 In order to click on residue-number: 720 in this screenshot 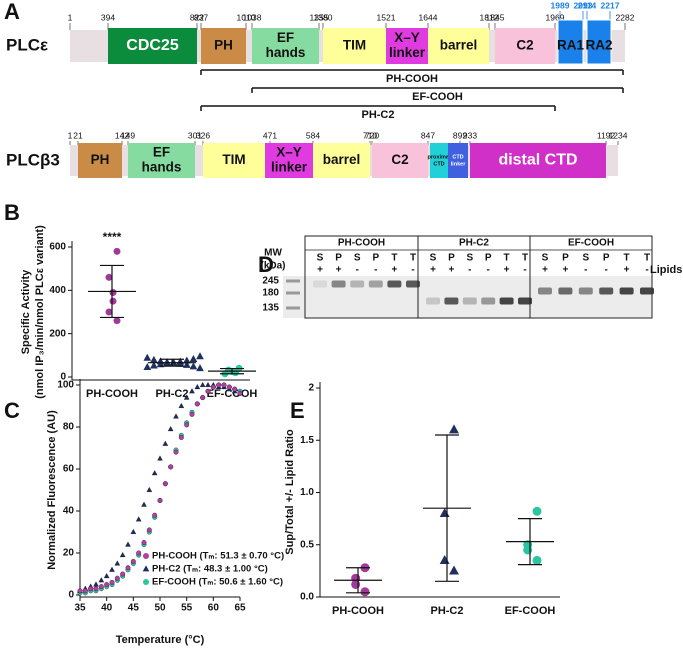, I will do `click(372, 135)`.